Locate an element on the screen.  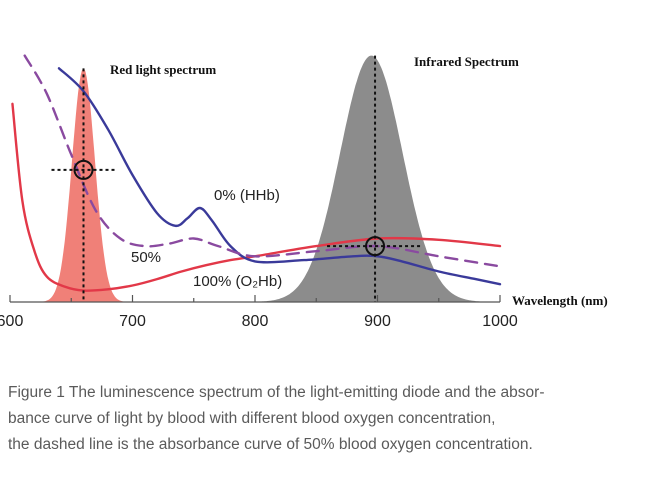
x-axis: 600 700 800 900 1000 is located at coordinates (259, 312).